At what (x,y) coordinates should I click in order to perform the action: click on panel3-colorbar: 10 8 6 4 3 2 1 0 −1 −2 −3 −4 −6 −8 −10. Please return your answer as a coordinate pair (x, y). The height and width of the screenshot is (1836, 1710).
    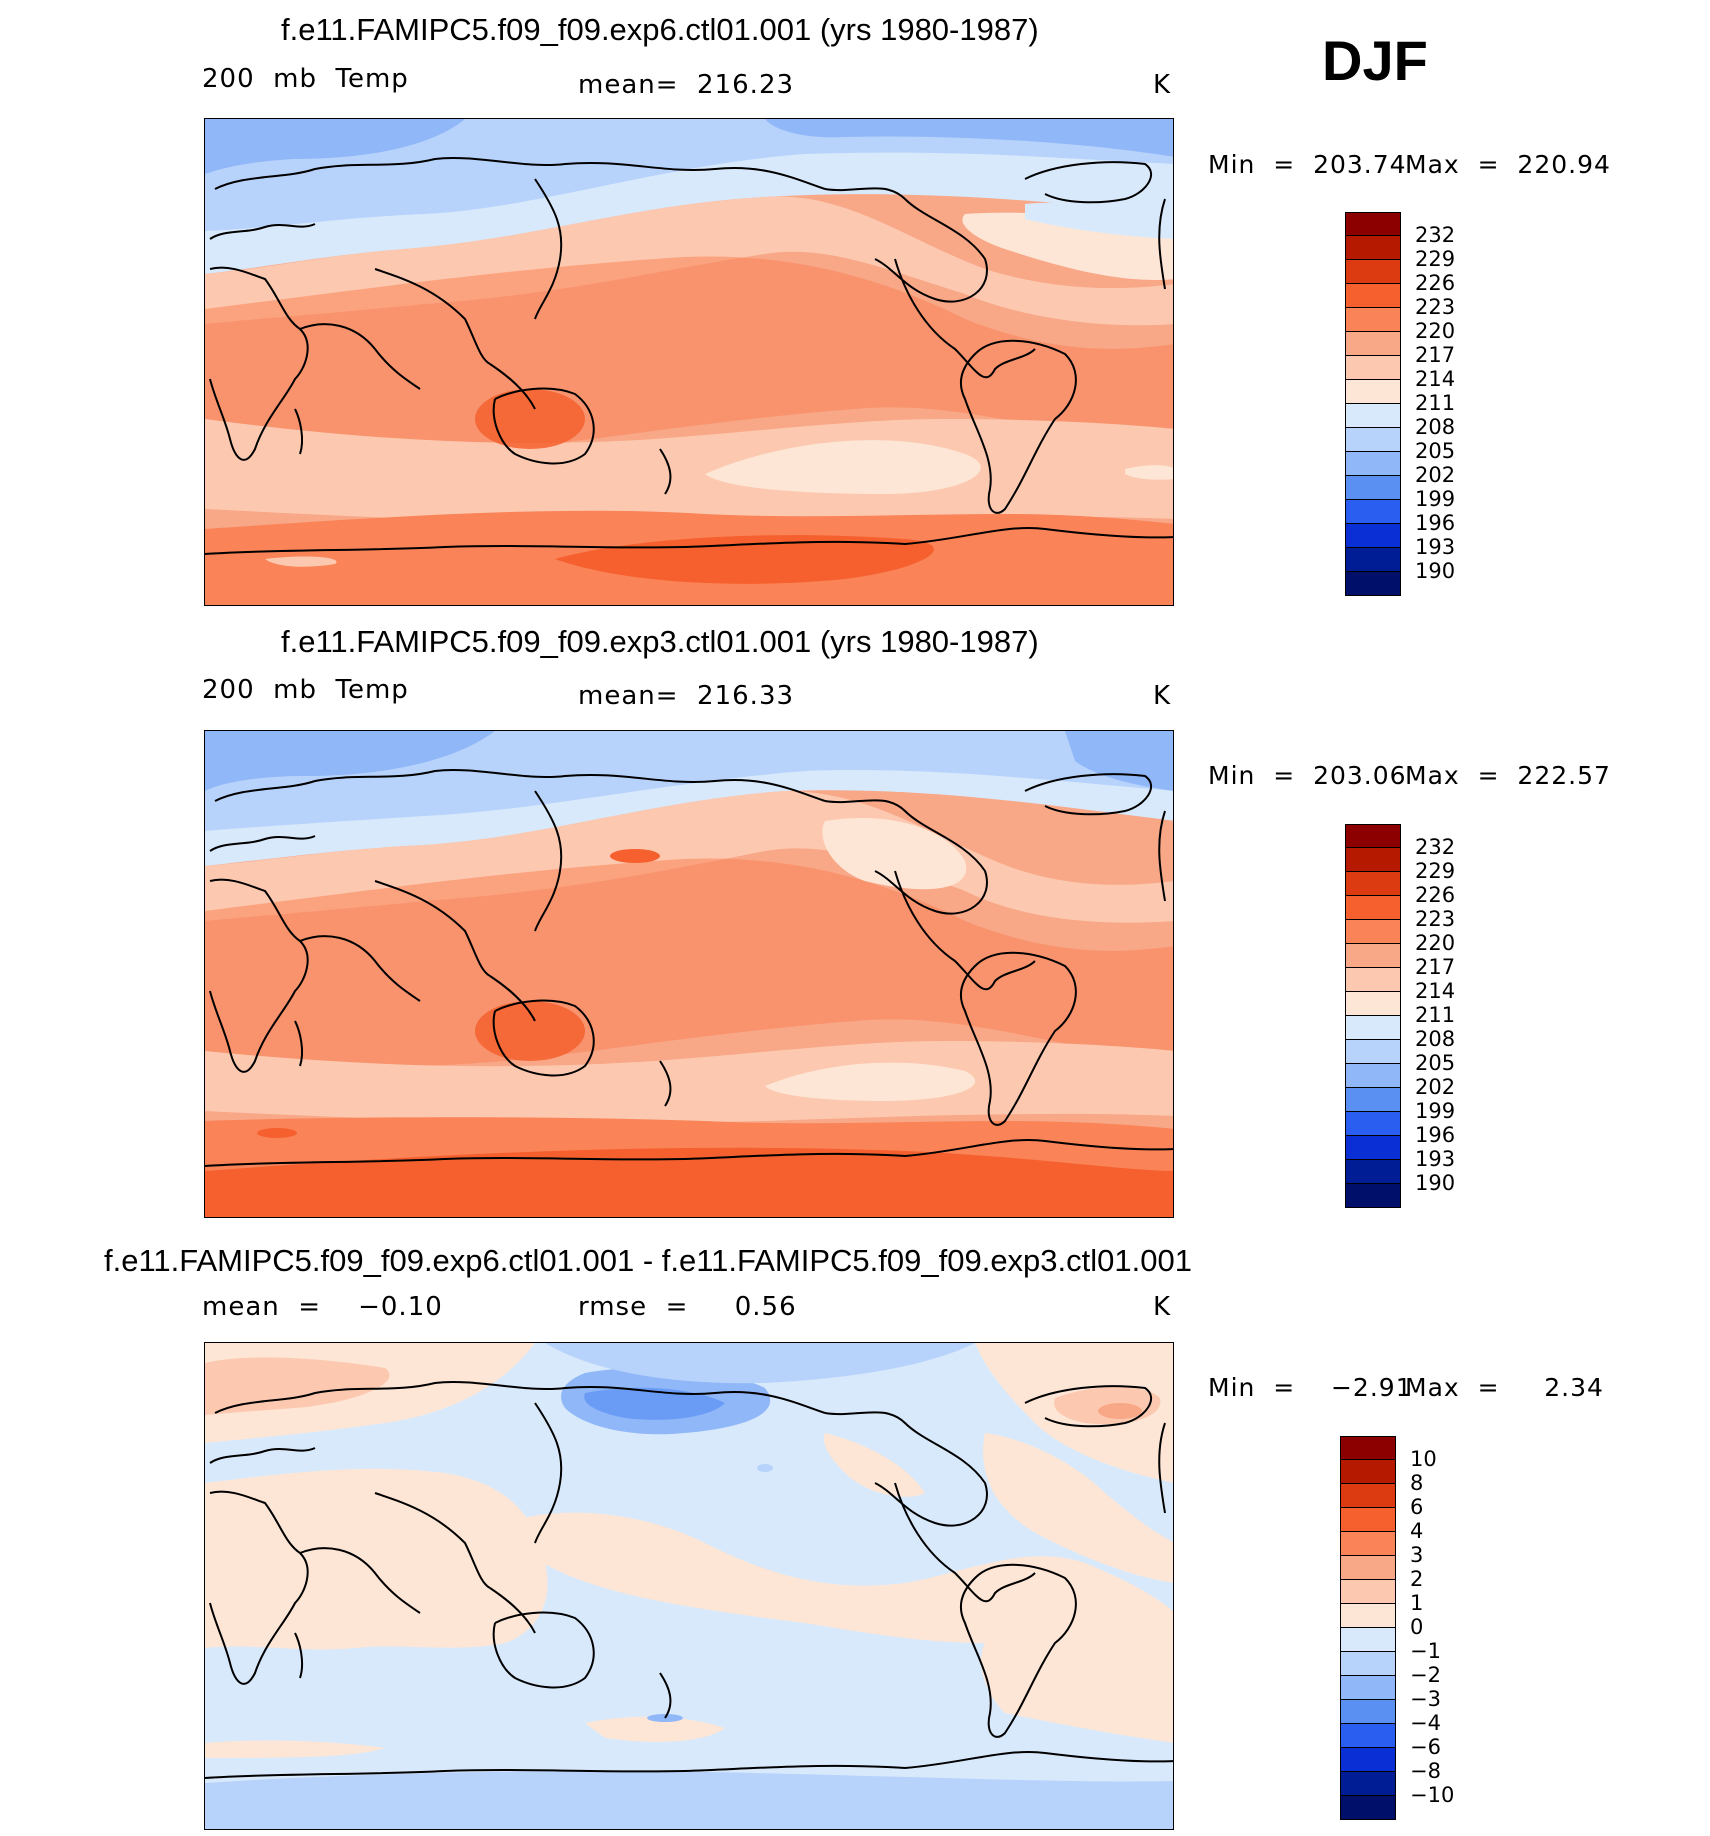
    Looking at the image, I should click on (1410, 1629).